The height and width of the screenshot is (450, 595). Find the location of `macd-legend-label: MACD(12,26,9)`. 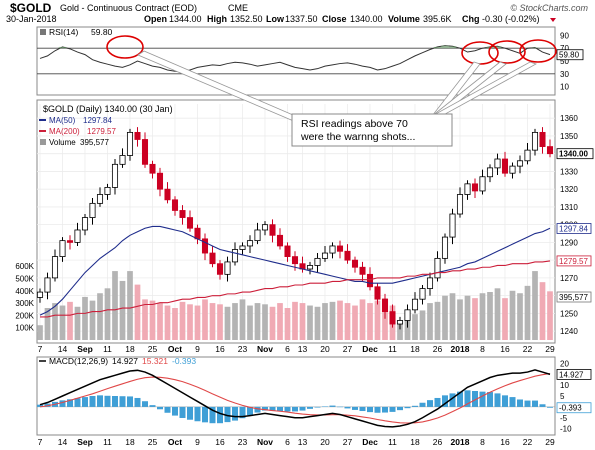

macd-legend-label: MACD(12,26,9) is located at coordinates (78, 361).